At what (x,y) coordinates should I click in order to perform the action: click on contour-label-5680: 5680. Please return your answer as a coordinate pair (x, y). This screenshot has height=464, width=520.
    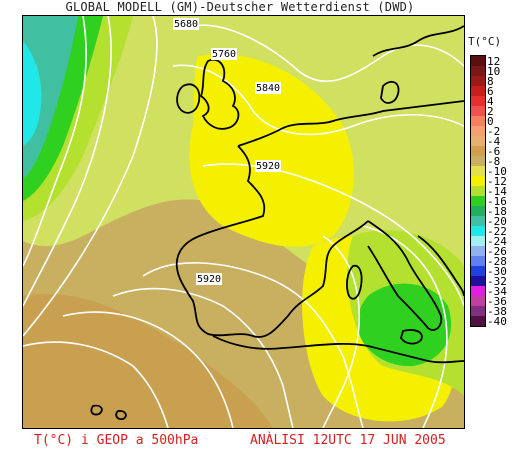
    Looking at the image, I should click on (186, 24).